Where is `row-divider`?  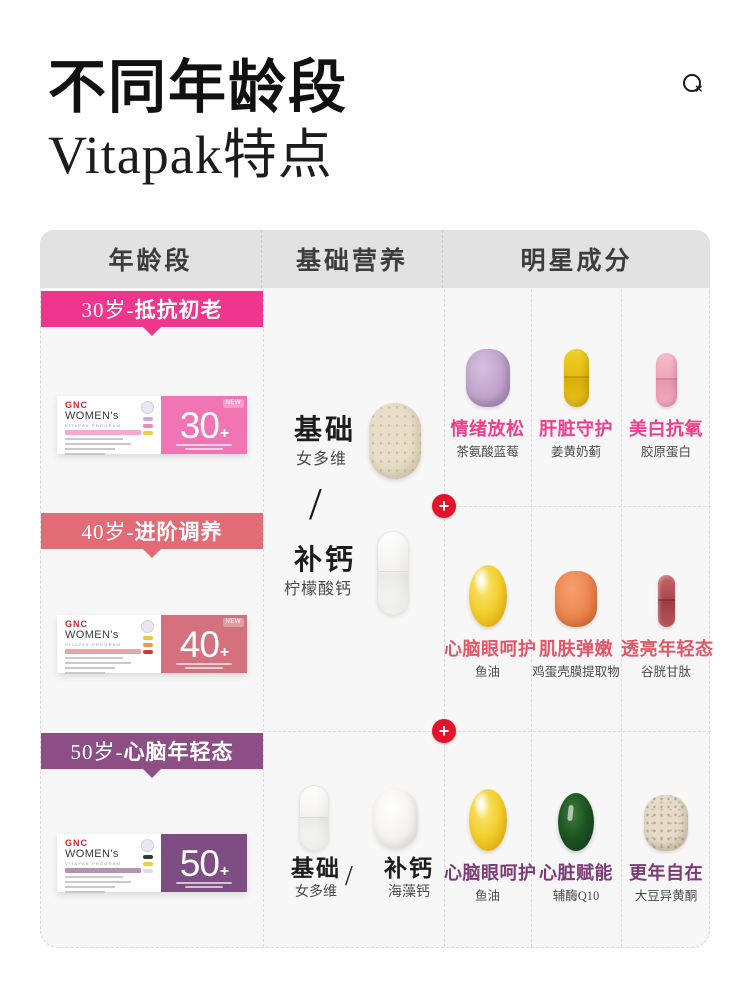
row-divider is located at coordinates (487, 731).